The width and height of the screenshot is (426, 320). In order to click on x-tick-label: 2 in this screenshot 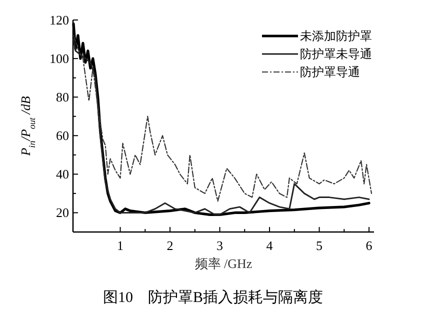, I will do `click(170, 245)`.